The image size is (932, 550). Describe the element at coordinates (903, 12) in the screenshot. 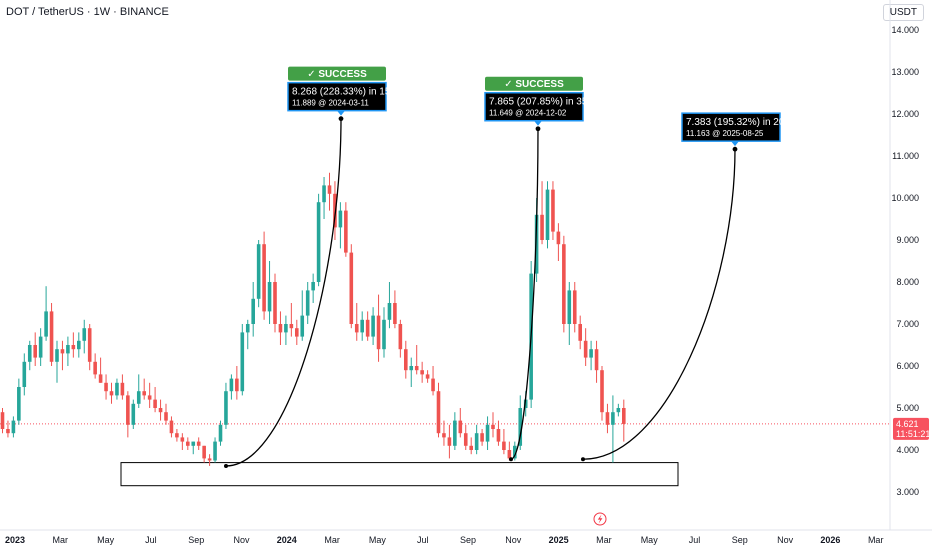

I see `currency-button: USDT` at that location.